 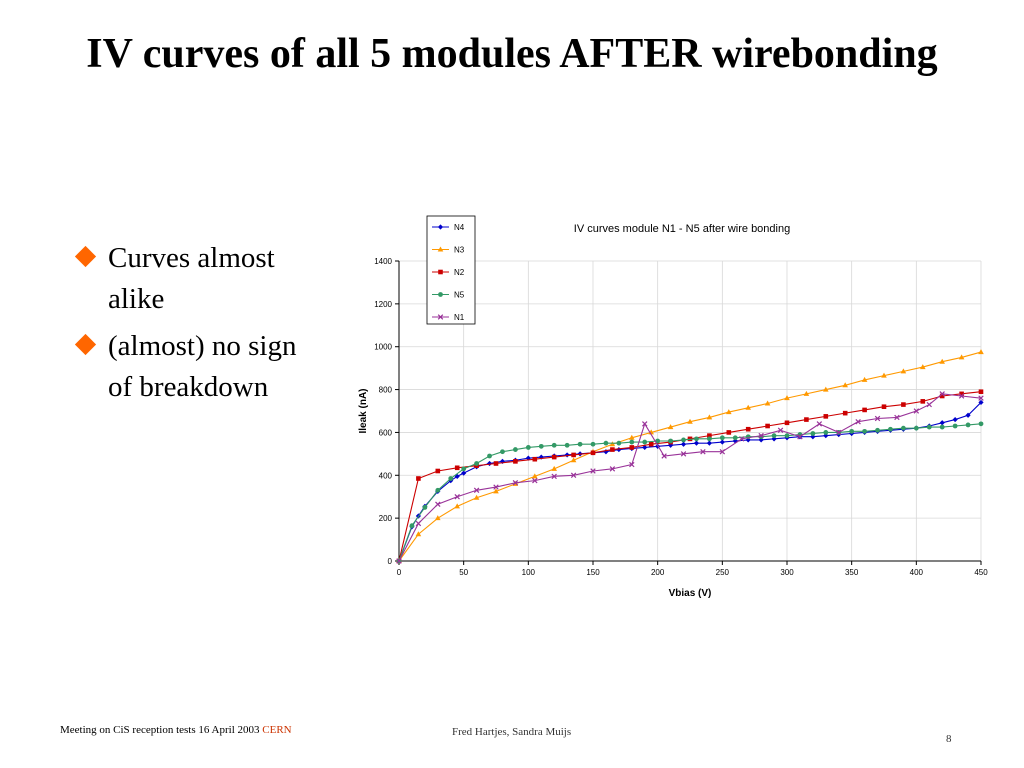 What do you see at coordinates (459, 317) in the screenshot?
I see `legend-label: N1` at bounding box center [459, 317].